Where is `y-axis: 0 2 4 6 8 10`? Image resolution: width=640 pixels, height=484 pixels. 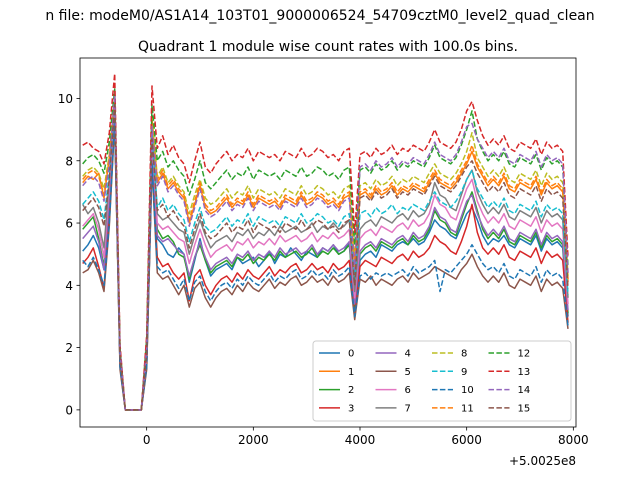
y-axis: 0 2 4 6 8 10 is located at coordinates (69, 254).